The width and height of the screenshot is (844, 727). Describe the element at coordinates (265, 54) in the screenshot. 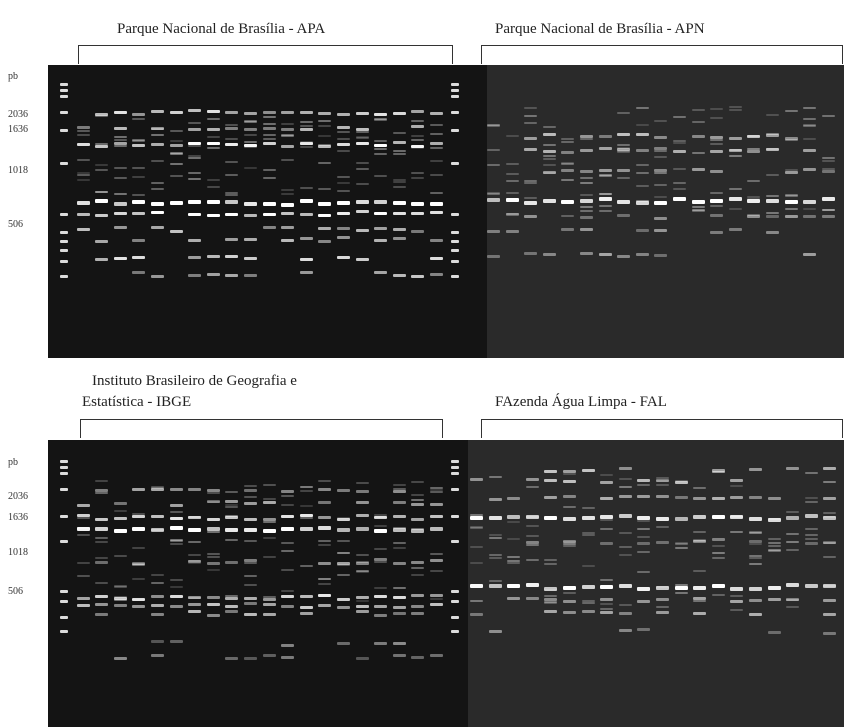

I see `bracket-apa` at that location.